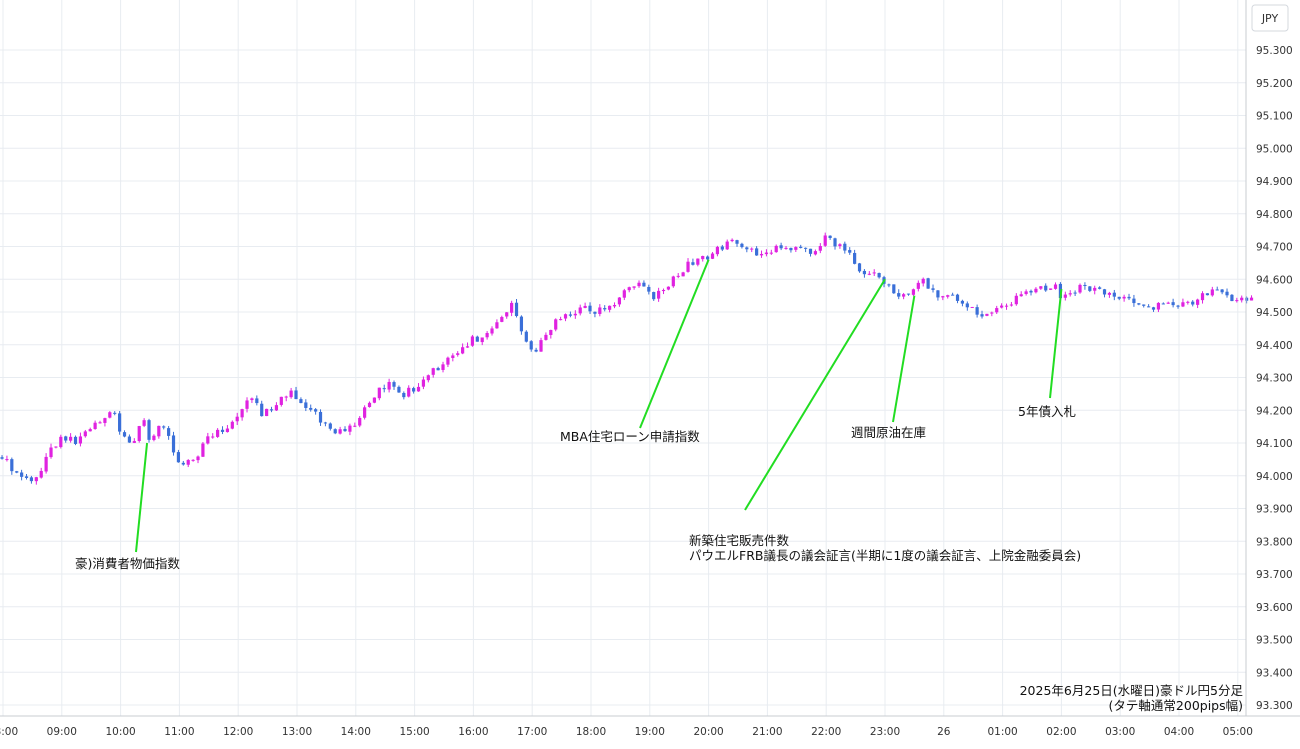 This screenshot has height=749, width=1300. What do you see at coordinates (1274, 84) in the screenshot?
I see `y-tick-label: 95.200` at bounding box center [1274, 84].